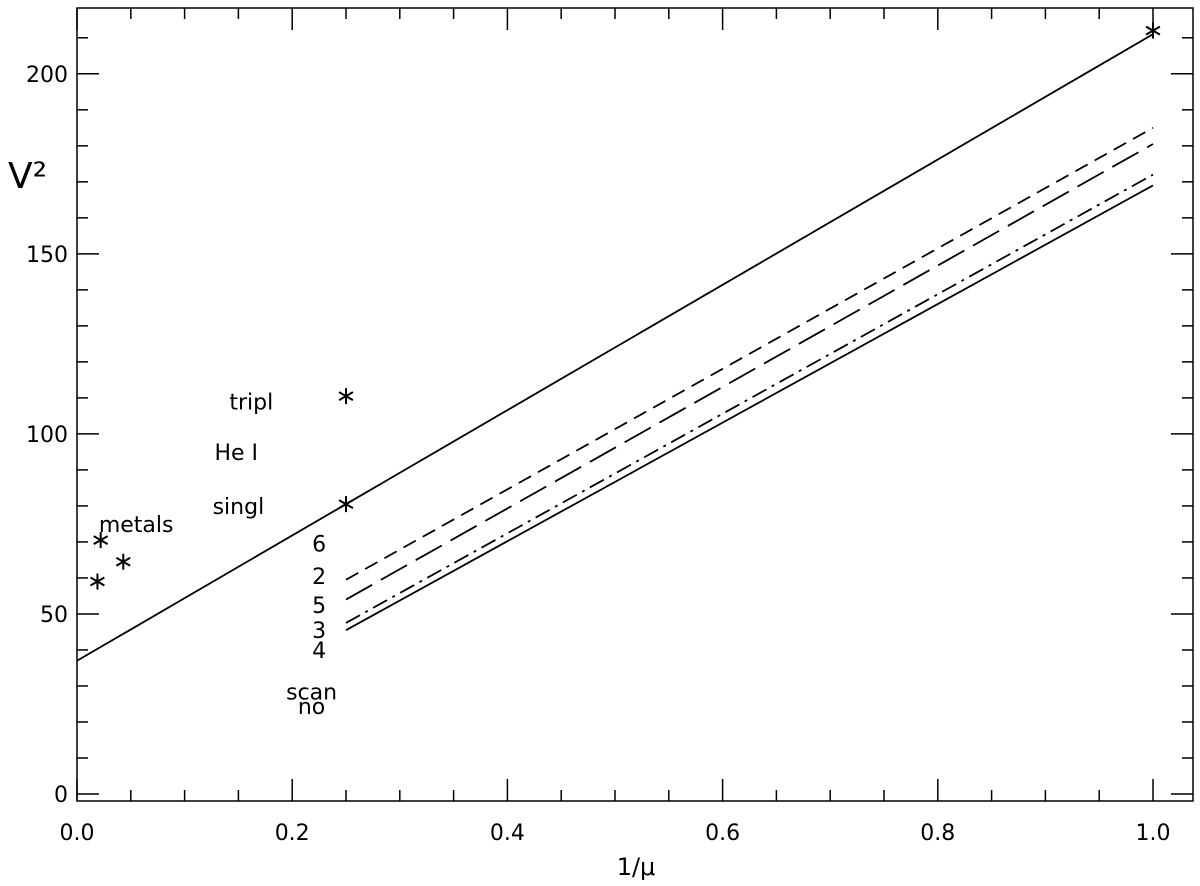 The width and height of the screenshot is (1200, 886). I want to click on annotation-label: scan, so click(311, 692).